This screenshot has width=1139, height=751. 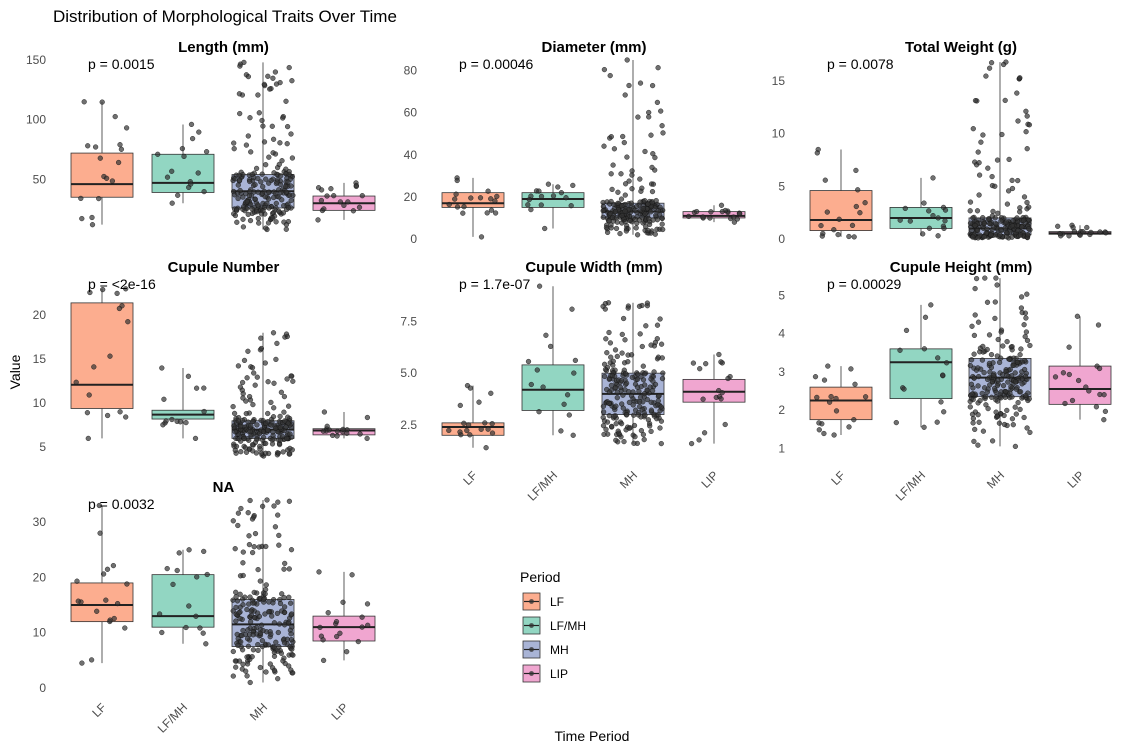 What do you see at coordinates (411, 155) in the screenshot?
I see `y-tick-label: 40` at bounding box center [411, 155].